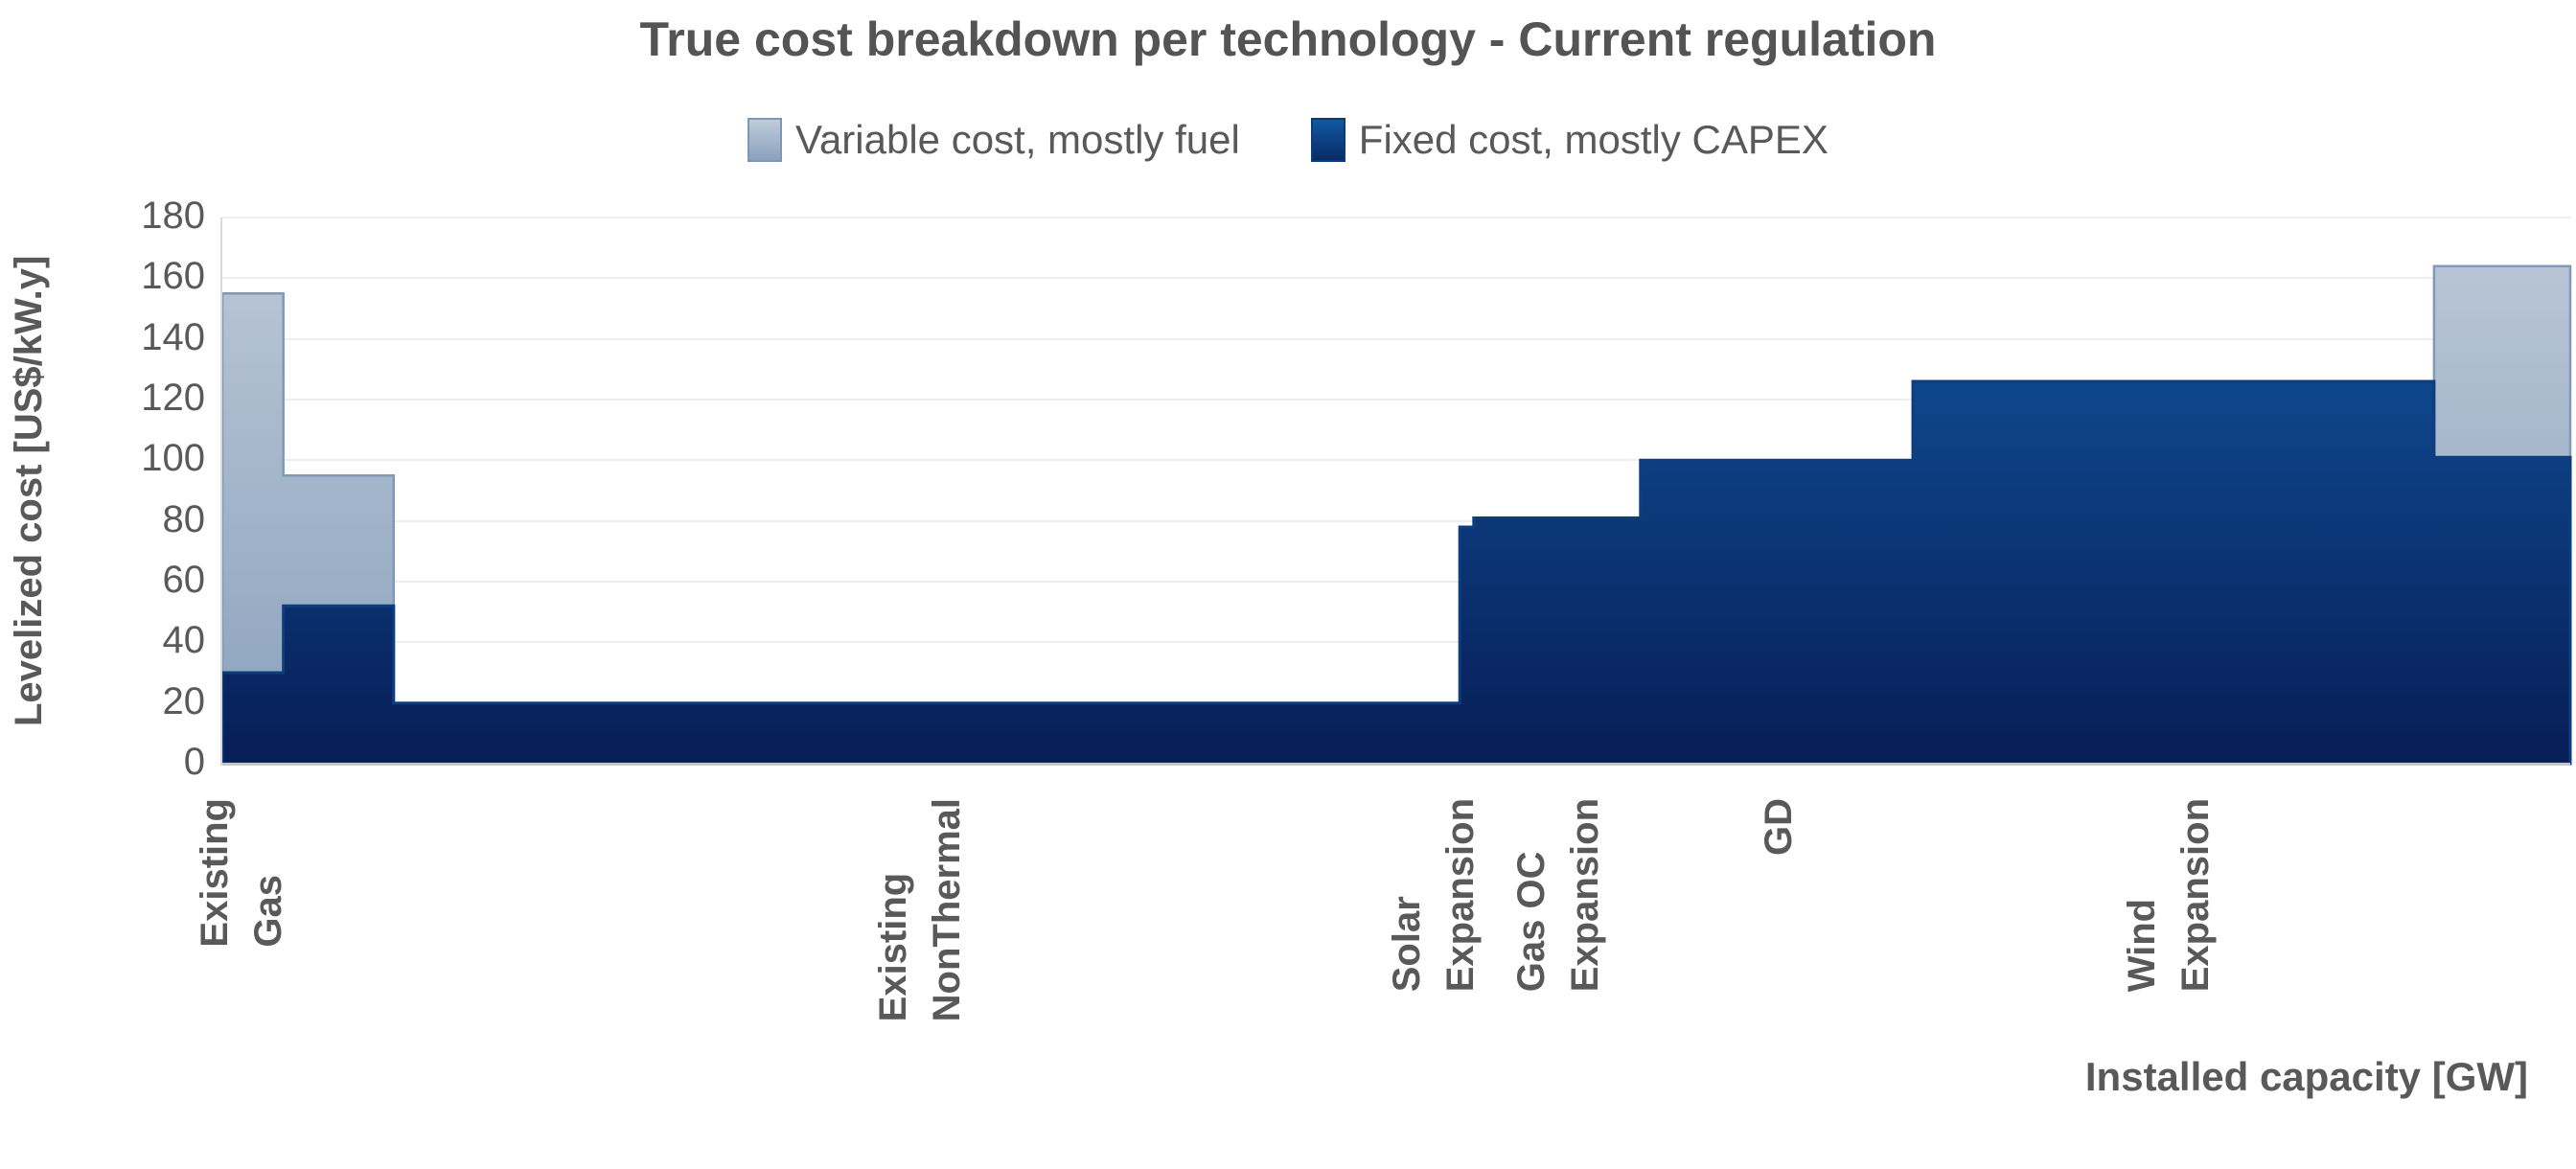 Image resolution: width=2576 pixels, height=1169 pixels. I want to click on legend-label: Fixed cost, mostly CAPEX, so click(1593, 139).